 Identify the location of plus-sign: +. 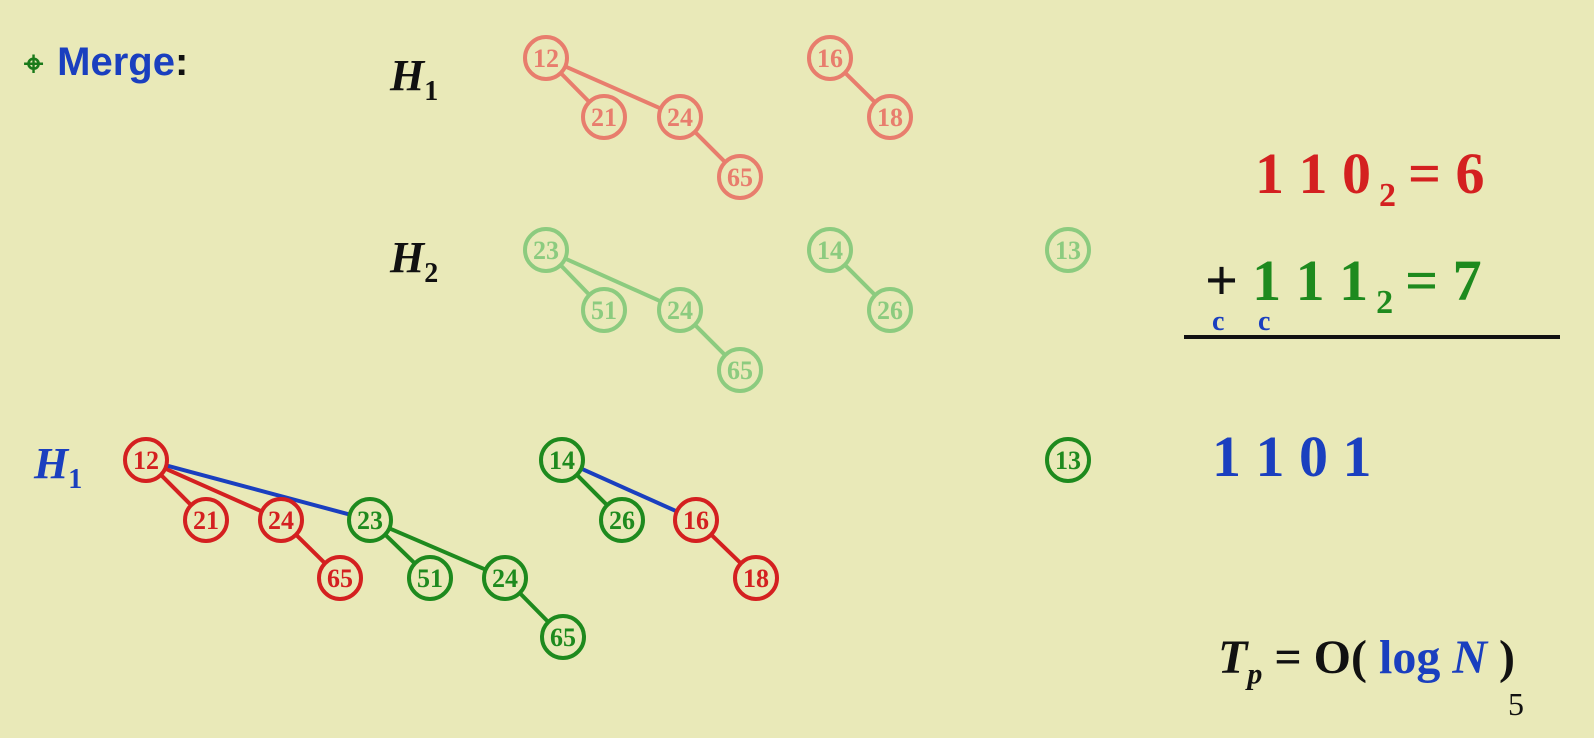
(1222, 280).